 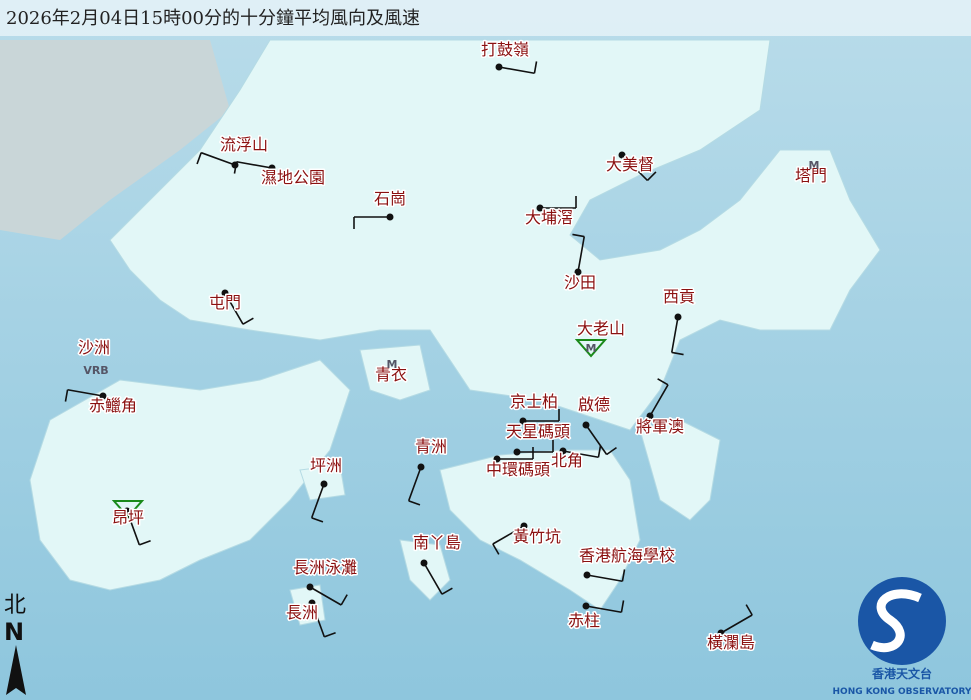 I want to click on station: 赤鱲角, so click(x=101, y=402).